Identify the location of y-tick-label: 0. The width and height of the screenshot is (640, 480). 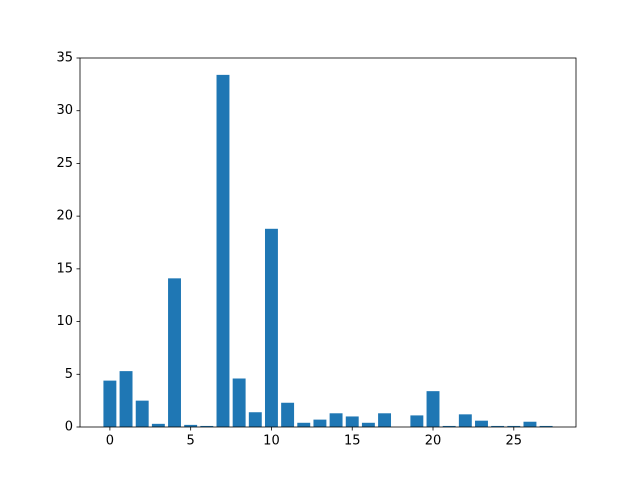
(69, 427).